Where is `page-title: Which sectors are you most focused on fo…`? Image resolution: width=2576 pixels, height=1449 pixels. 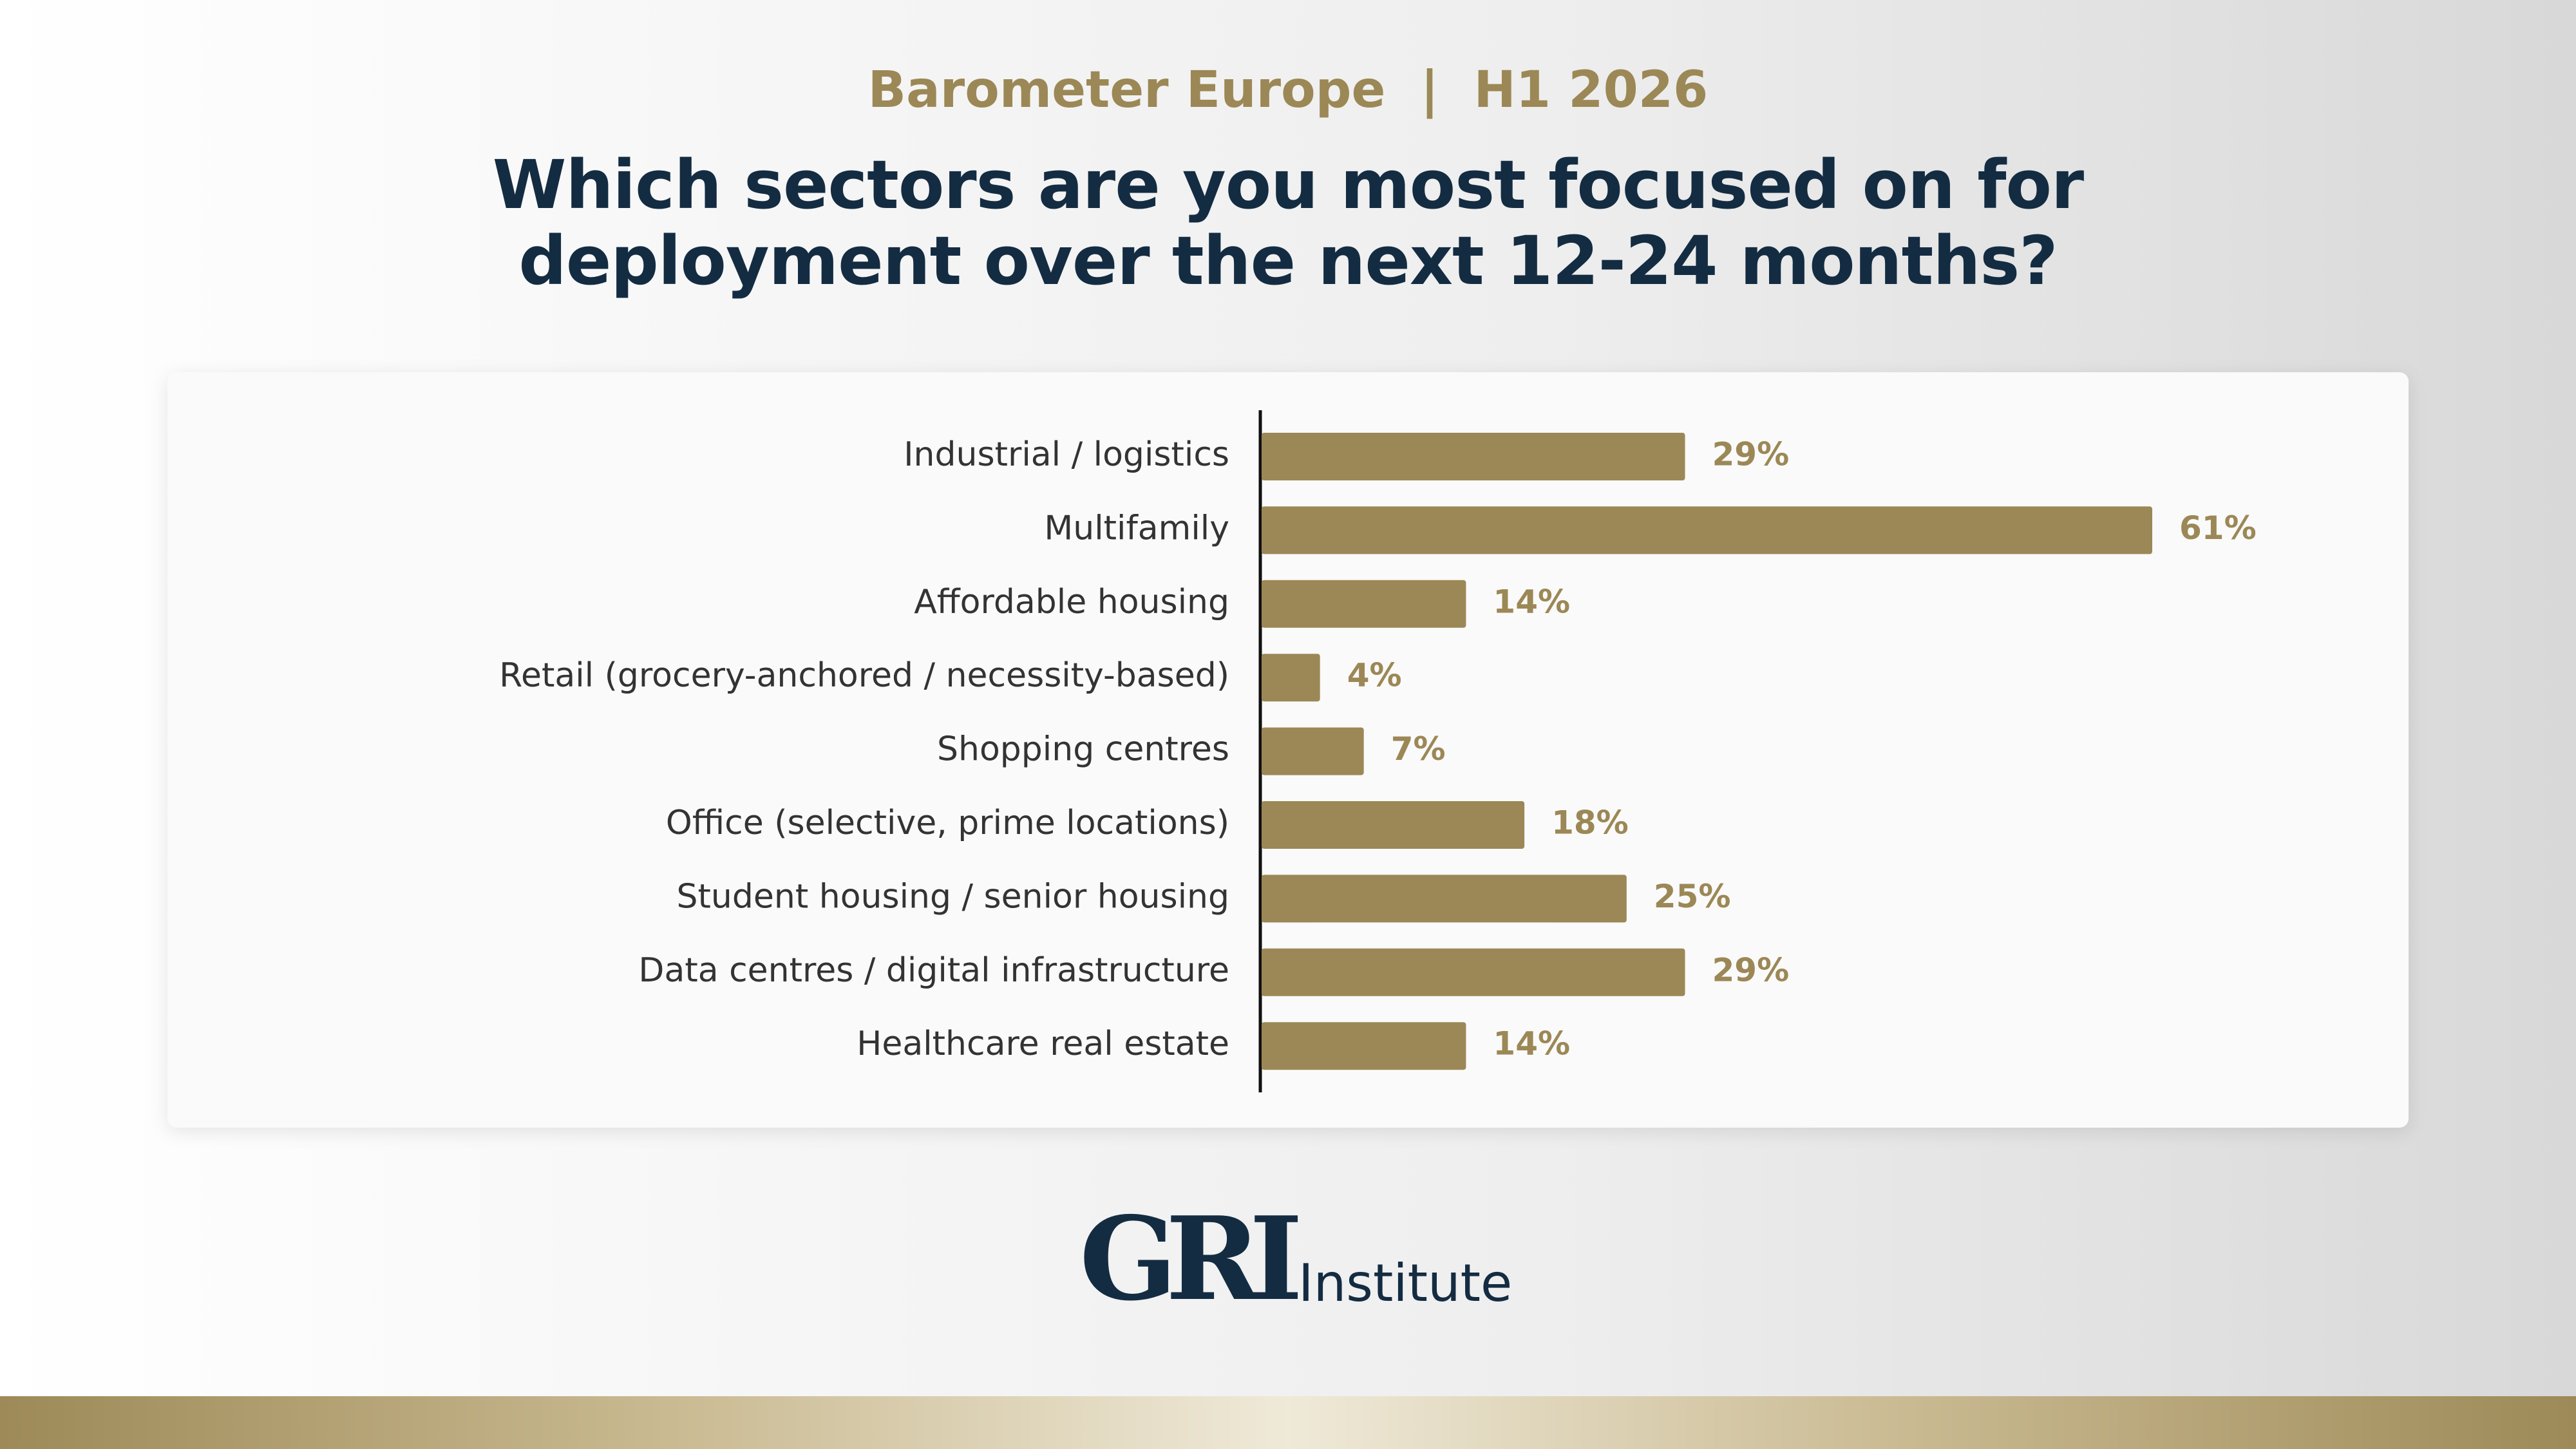 page-title: Which sectors are you most focused on fo… is located at coordinates (1288, 223).